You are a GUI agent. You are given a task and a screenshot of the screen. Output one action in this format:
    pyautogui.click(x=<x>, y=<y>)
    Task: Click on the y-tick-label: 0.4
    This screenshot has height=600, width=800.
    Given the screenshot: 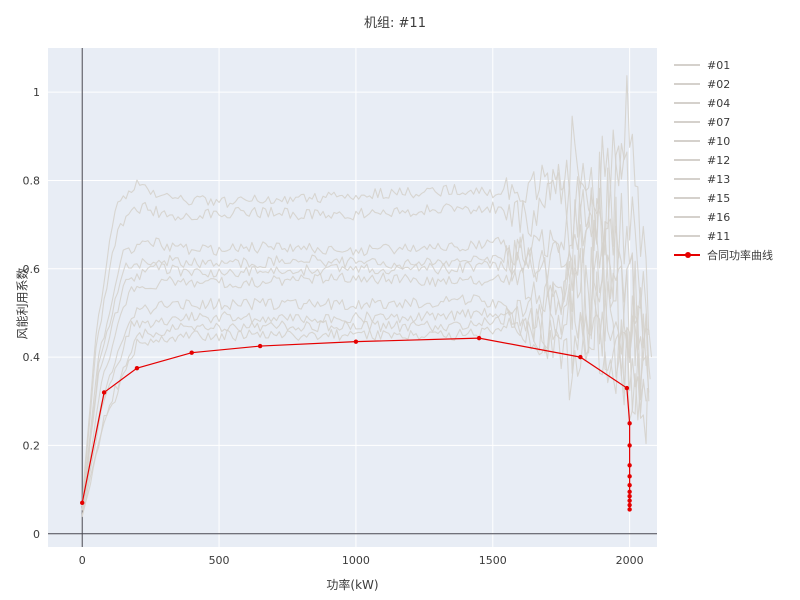 What is the action you would take?
    pyautogui.click(x=32, y=357)
    